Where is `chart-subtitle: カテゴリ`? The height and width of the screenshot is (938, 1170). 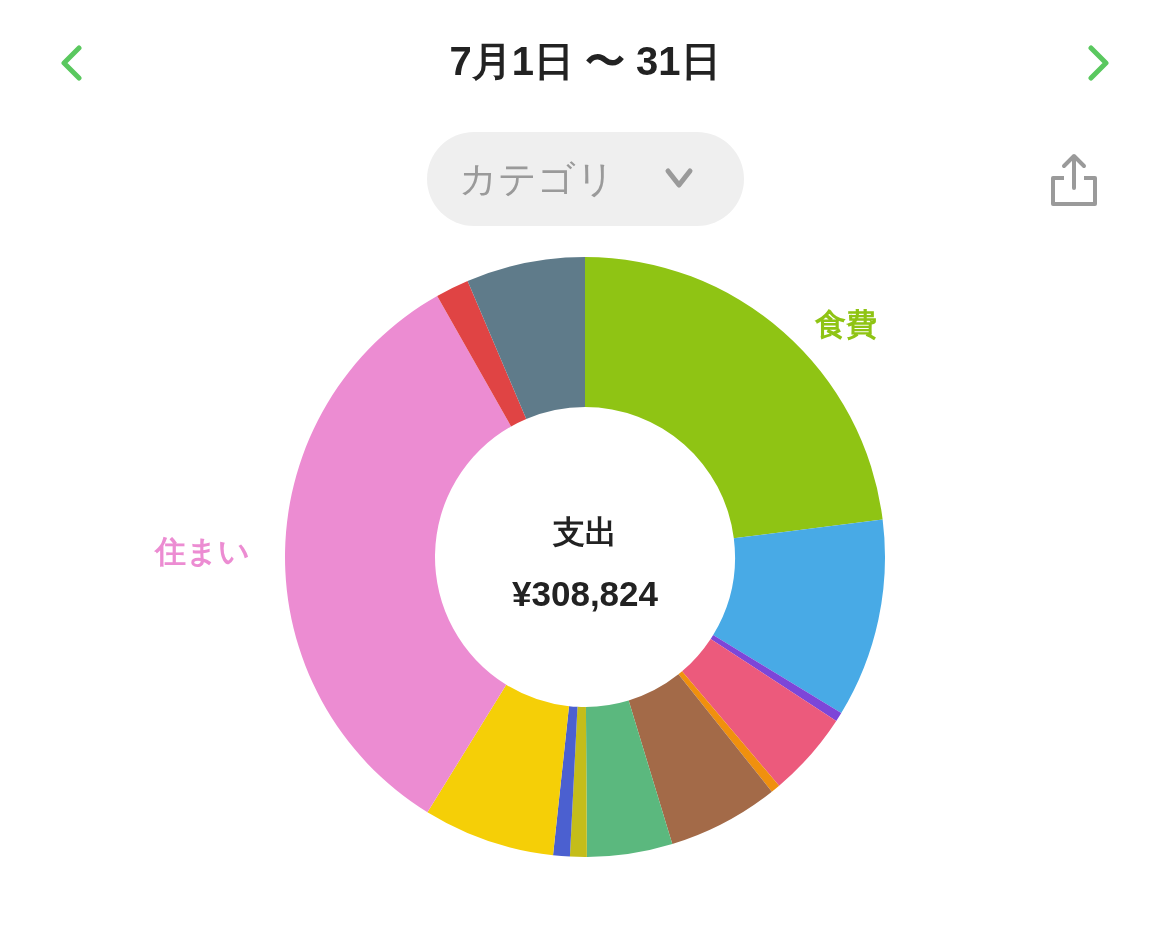 chart-subtitle: カテゴリ is located at coordinates (537, 179).